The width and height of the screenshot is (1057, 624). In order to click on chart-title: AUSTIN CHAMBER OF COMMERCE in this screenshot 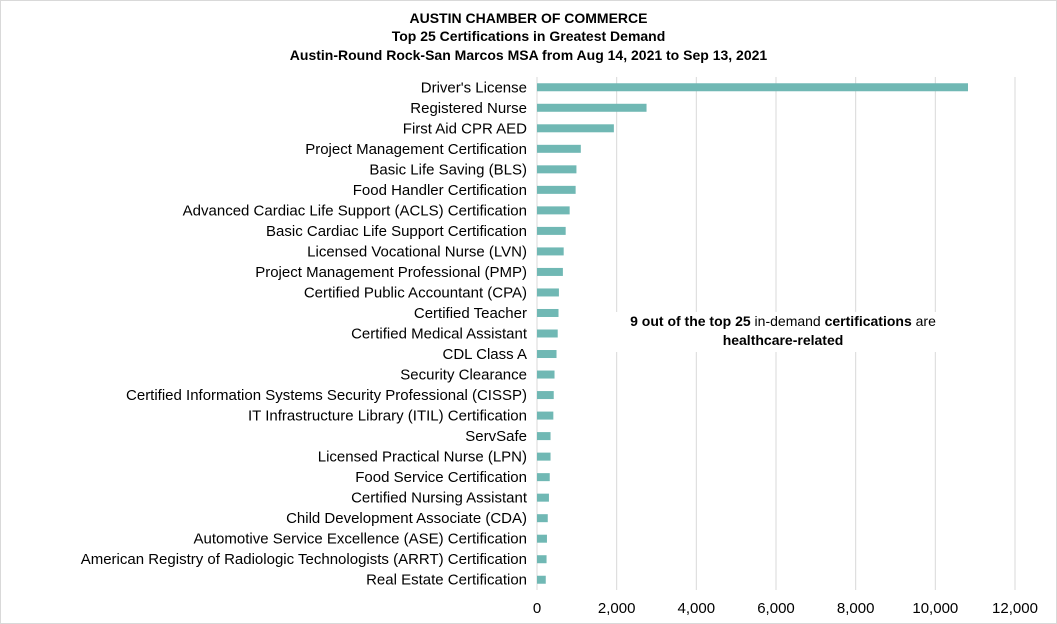, I will do `click(528, 18)`.